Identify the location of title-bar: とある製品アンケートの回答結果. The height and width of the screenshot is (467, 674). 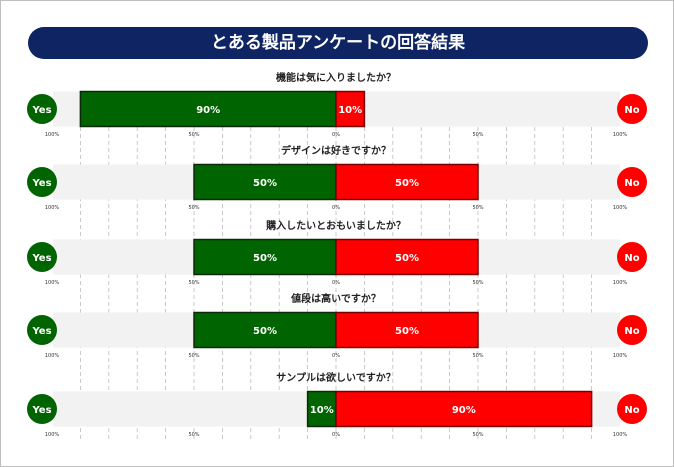
(338, 43).